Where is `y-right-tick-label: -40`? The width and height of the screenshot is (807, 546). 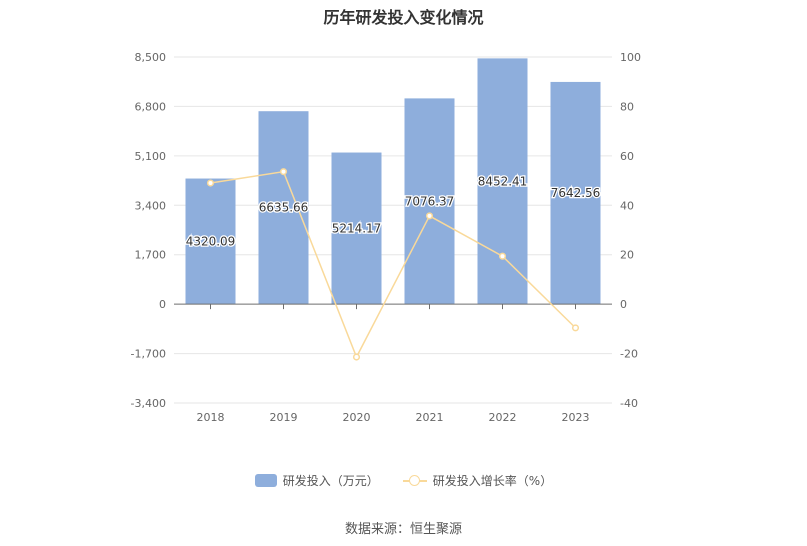
y-right-tick-label: -40 is located at coordinates (629, 403).